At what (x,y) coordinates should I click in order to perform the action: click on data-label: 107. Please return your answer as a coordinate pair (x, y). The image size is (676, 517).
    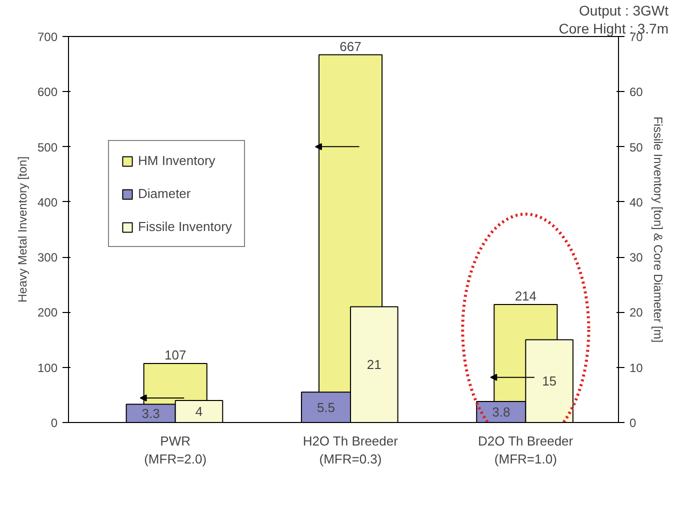
    Looking at the image, I should click on (175, 355).